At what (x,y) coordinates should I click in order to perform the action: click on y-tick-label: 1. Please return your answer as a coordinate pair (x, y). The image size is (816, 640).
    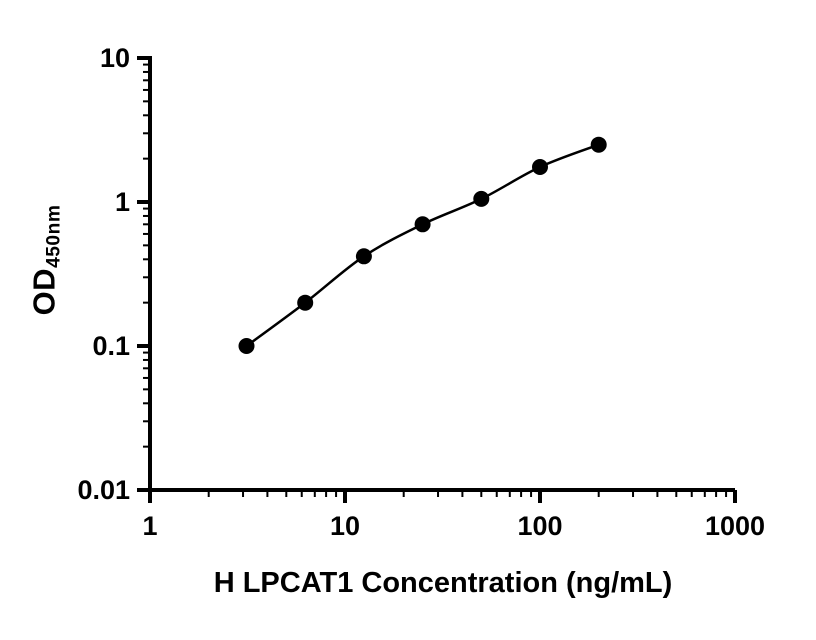
    Looking at the image, I should click on (122, 202).